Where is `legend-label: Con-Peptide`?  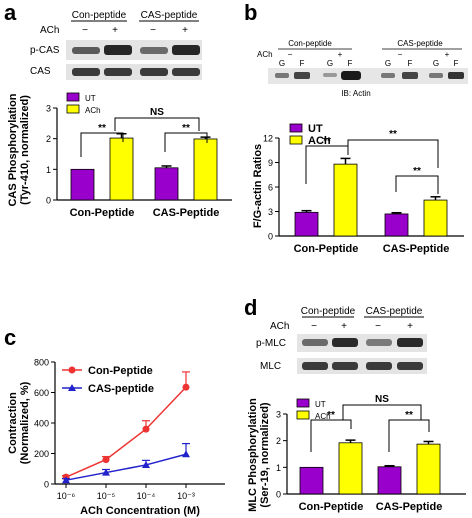
legend-label: Con-Peptide is located at coordinates (120, 371).